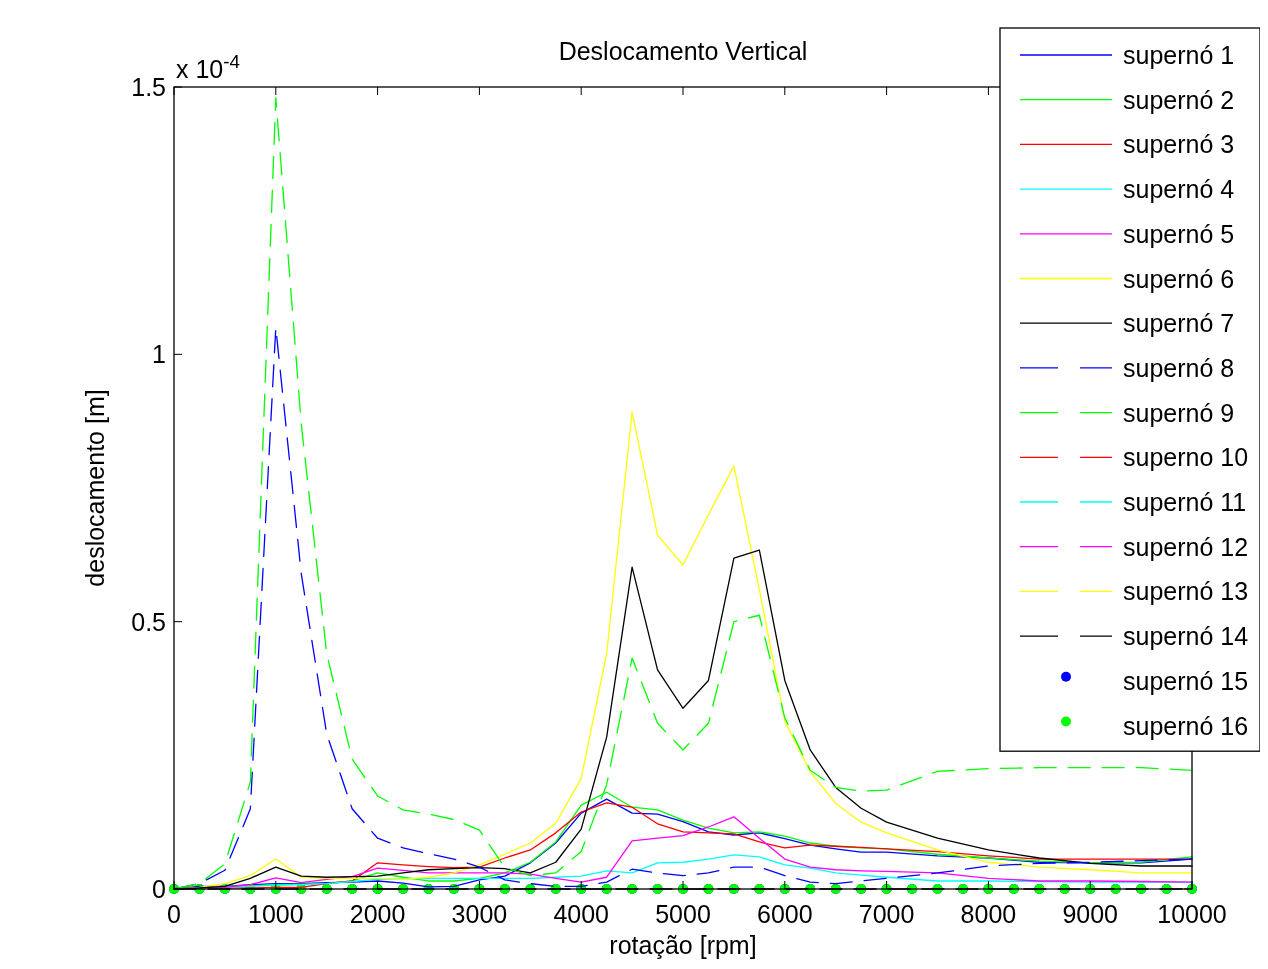 Image resolution: width=1268 pixels, height=969 pixels. I want to click on legend-label: supernó 2, so click(1179, 99).